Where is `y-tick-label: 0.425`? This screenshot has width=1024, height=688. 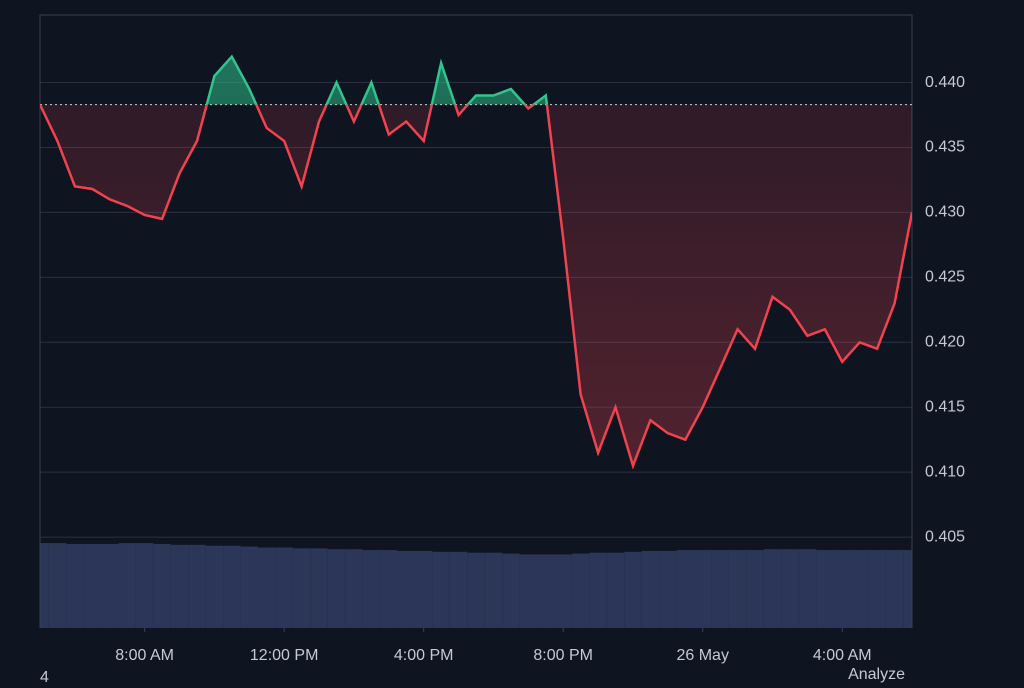 y-tick-label: 0.425 is located at coordinates (945, 277).